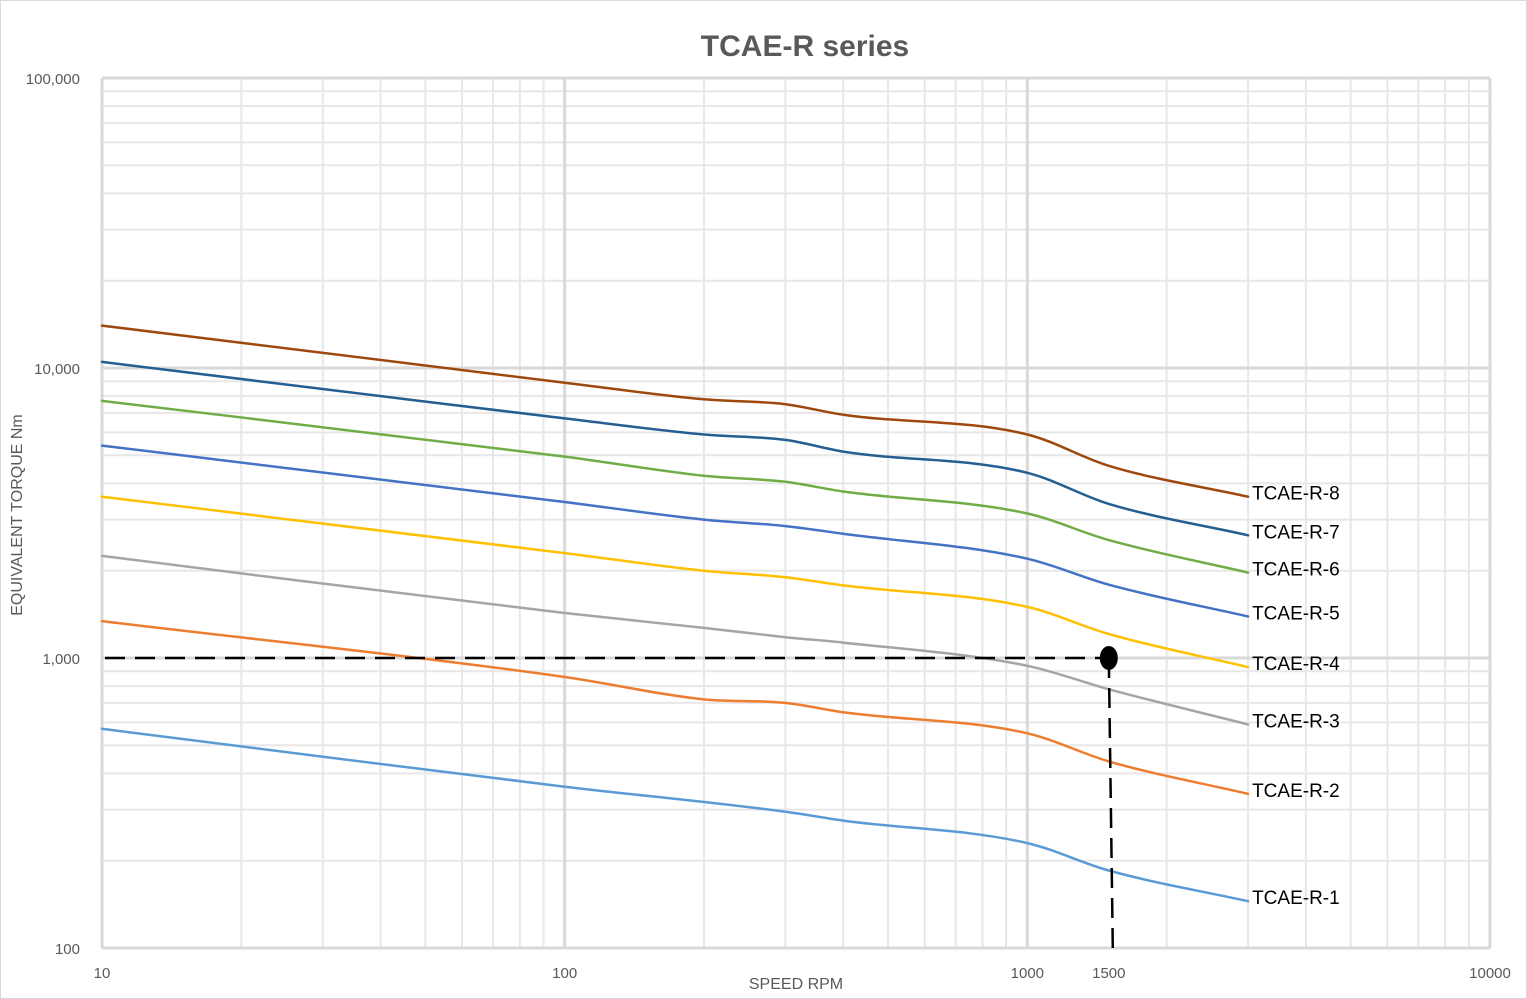 The image size is (1527, 999). I want to click on chart-title: TCAE-R series, so click(805, 46).